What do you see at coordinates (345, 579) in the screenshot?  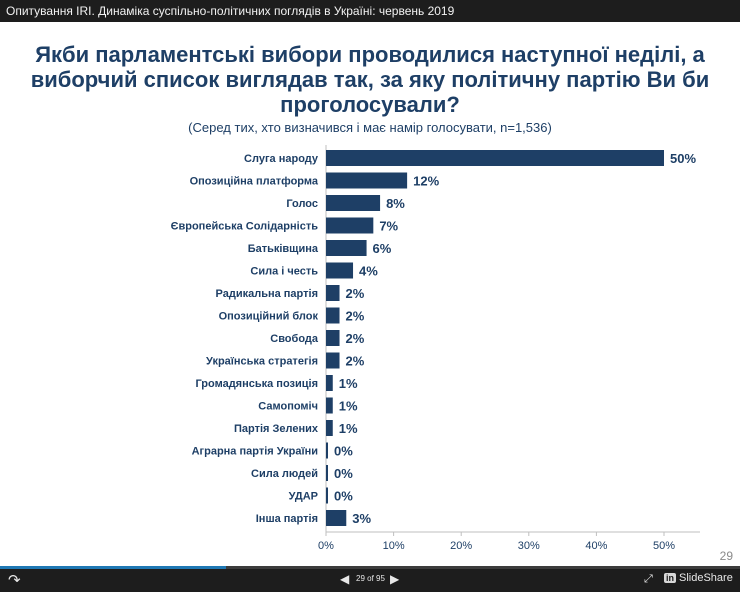 I see `prev-arrow-icon: ◀` at bounding box center [345, 579].